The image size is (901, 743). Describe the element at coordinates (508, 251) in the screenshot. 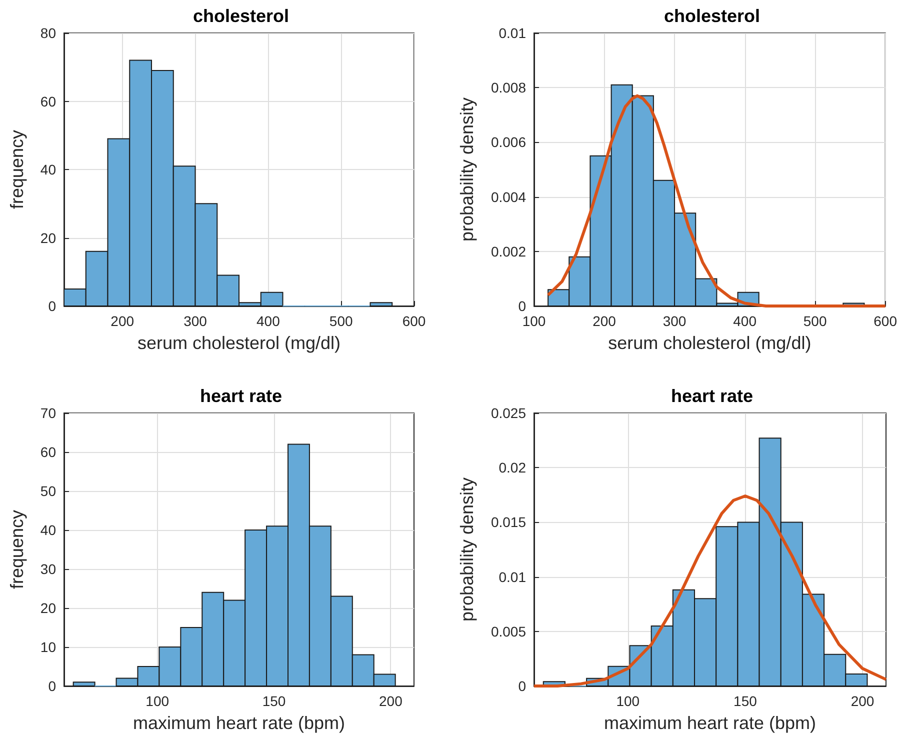

I see `y-tick-label: 0.002` at that location.